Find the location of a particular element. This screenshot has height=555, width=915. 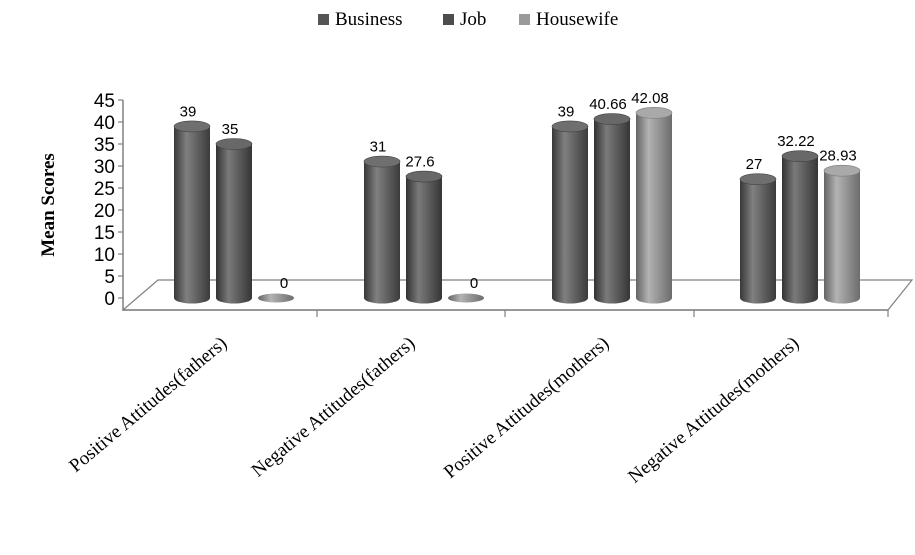

y-tick-label: 0 is located at coordinates (109, 299).